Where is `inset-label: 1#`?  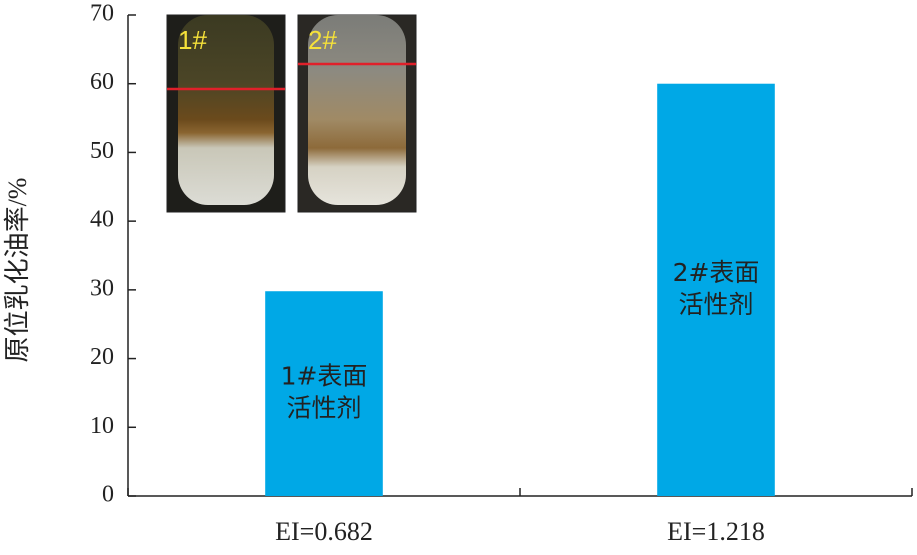
inset-label: 1# is located at coordinates (192, 40).